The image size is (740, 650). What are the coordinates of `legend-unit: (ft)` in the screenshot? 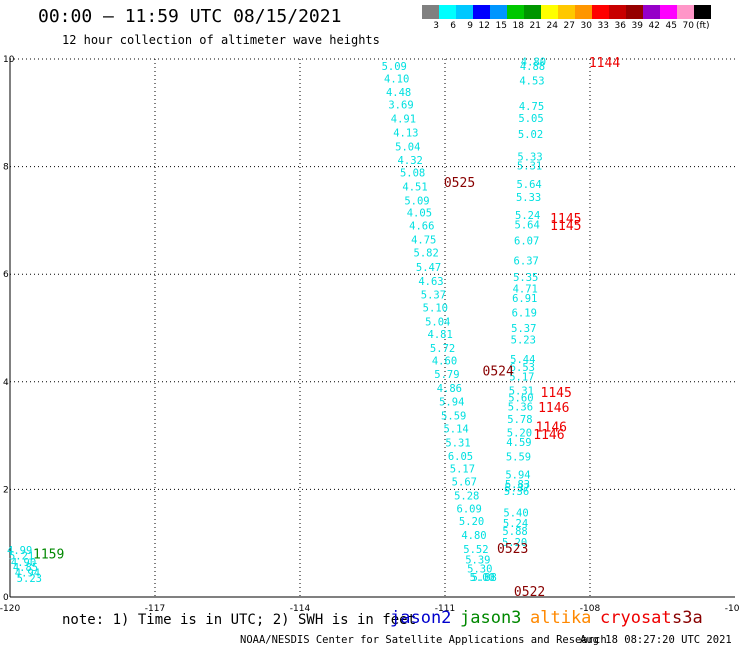 It's located at (703, 26).